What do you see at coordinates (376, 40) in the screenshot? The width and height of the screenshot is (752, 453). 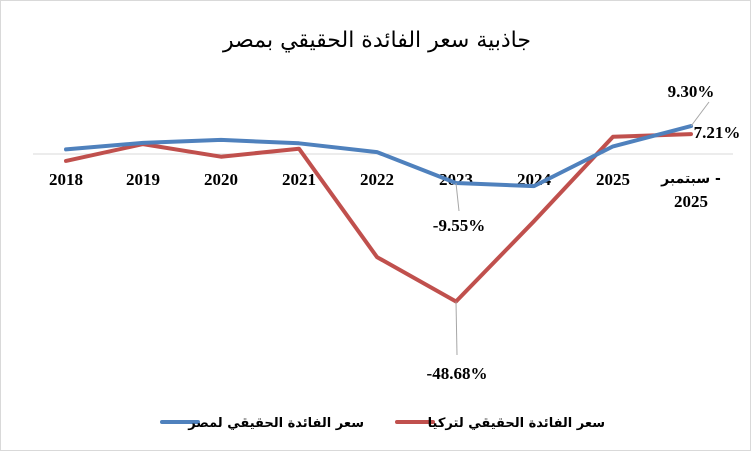 I see `chart-title: جاذبية سعر الفائدة الحقيقي بمصر` at bounding box center [376, 40].